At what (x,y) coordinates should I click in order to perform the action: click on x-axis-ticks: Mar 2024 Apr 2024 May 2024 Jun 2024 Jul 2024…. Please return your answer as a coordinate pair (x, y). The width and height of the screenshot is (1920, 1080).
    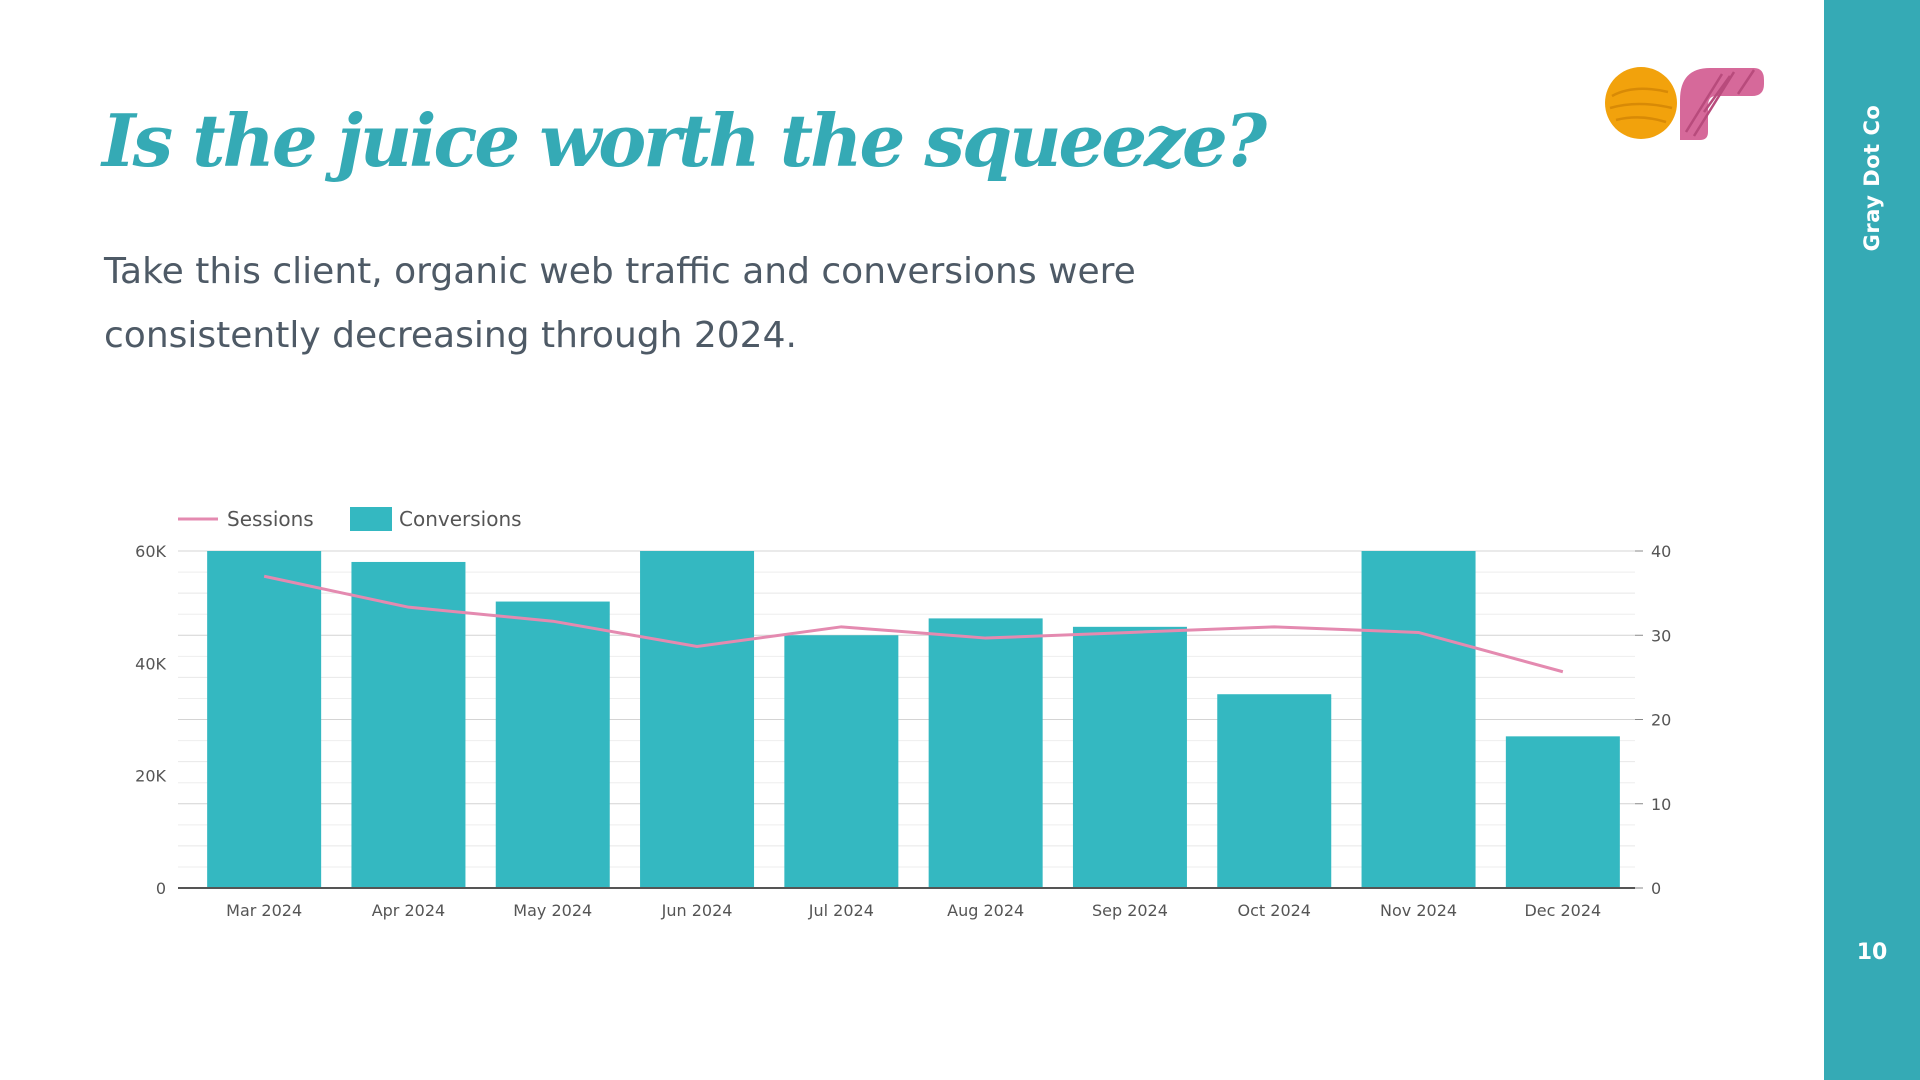
    Looking at the image, I should click on (913, 910).